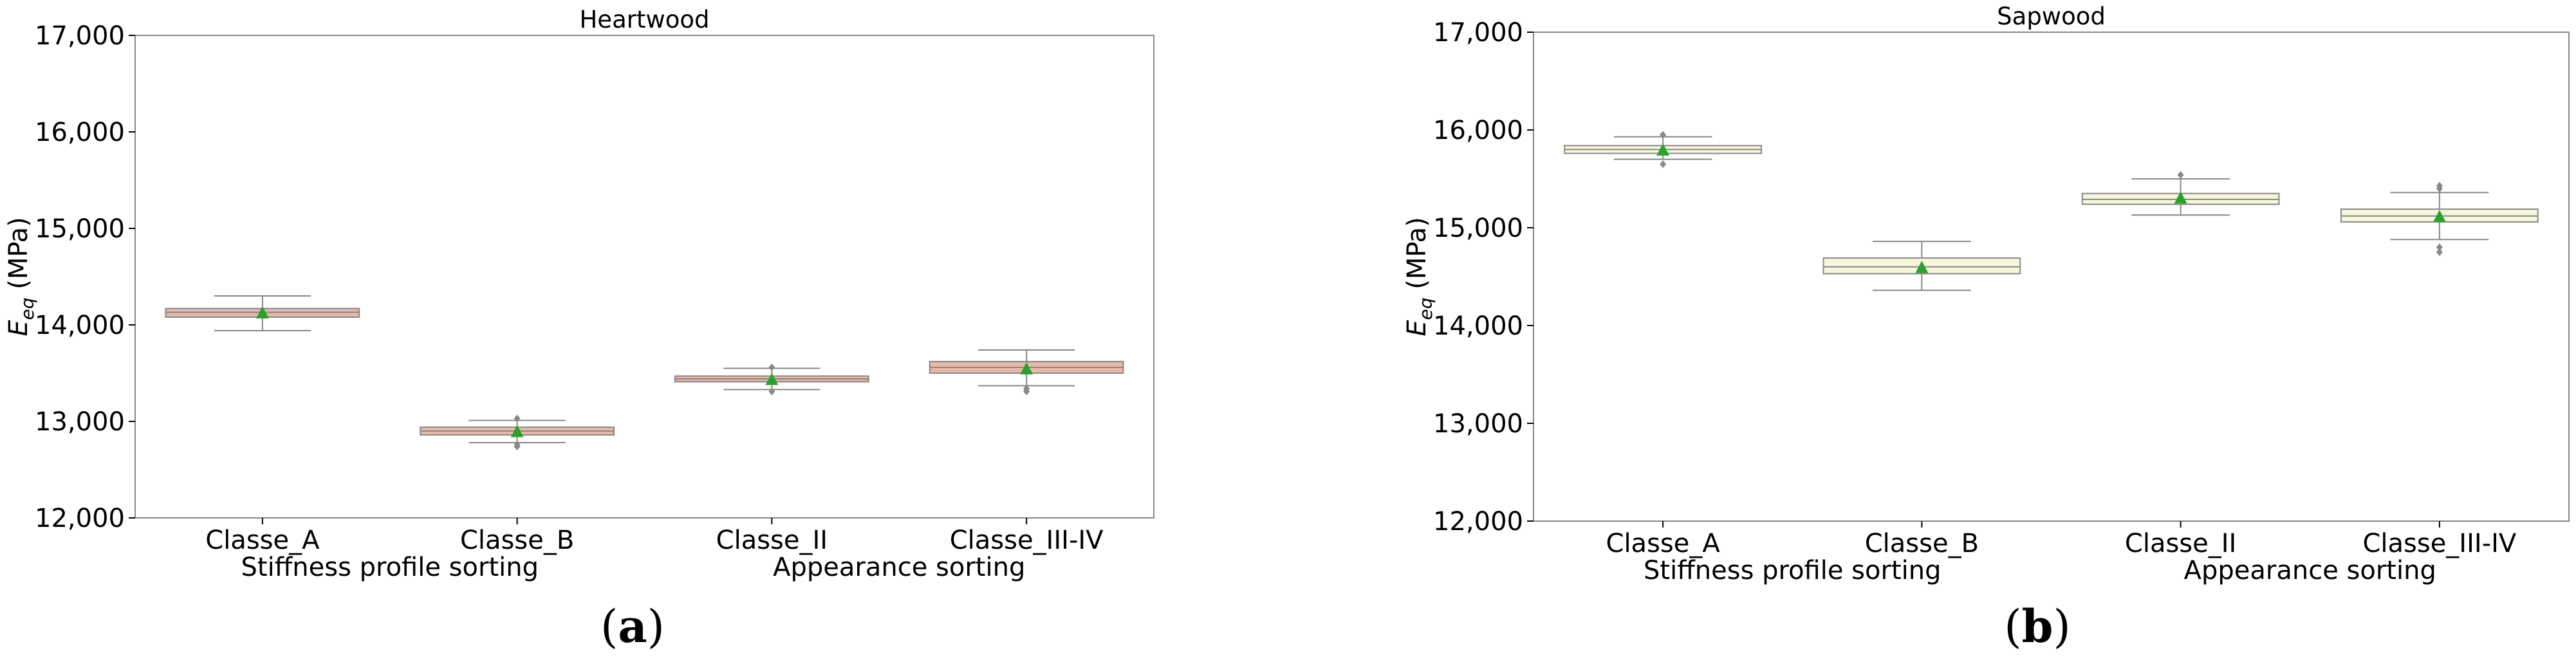 The height and width of the screenshot is (671, 2576). I want to click on chart-1-ytick-label: 17,000, so click(1478, 33).